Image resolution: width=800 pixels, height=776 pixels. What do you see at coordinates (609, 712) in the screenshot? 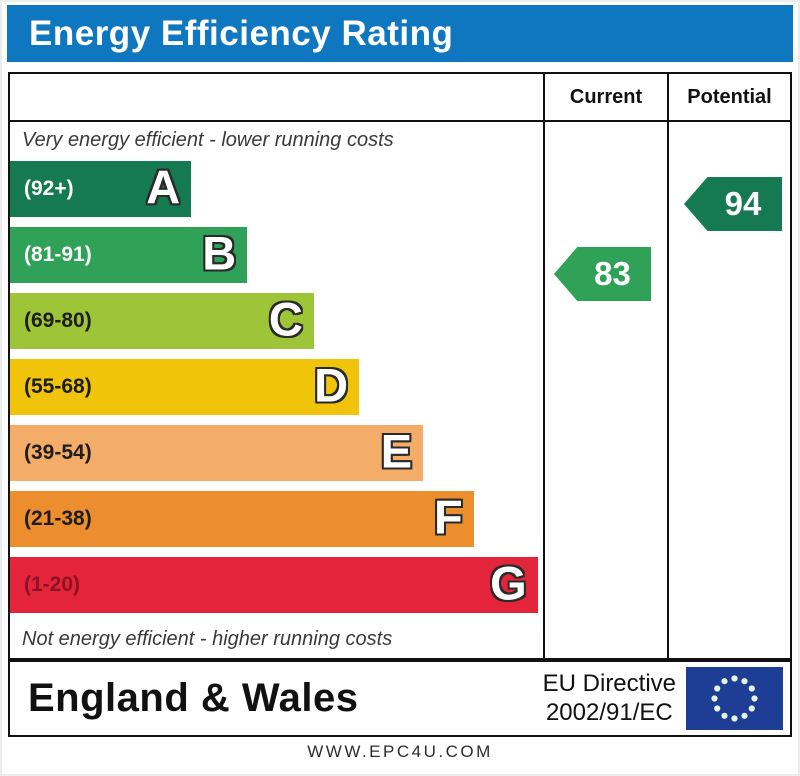
I see `eu-directive-line2: 2002/91/EC` at bounding box center [609, 712].